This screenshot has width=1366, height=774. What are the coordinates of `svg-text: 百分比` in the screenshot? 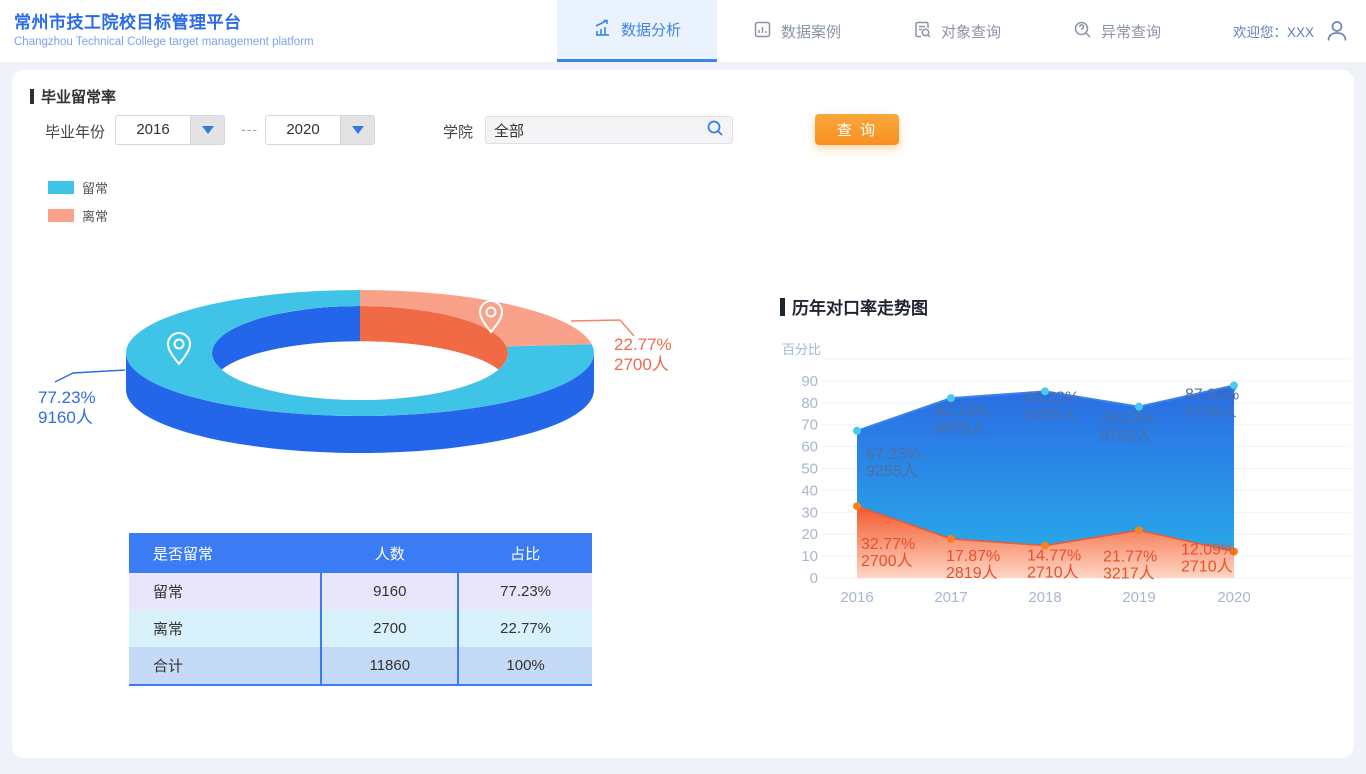 It's located at (801, 349).